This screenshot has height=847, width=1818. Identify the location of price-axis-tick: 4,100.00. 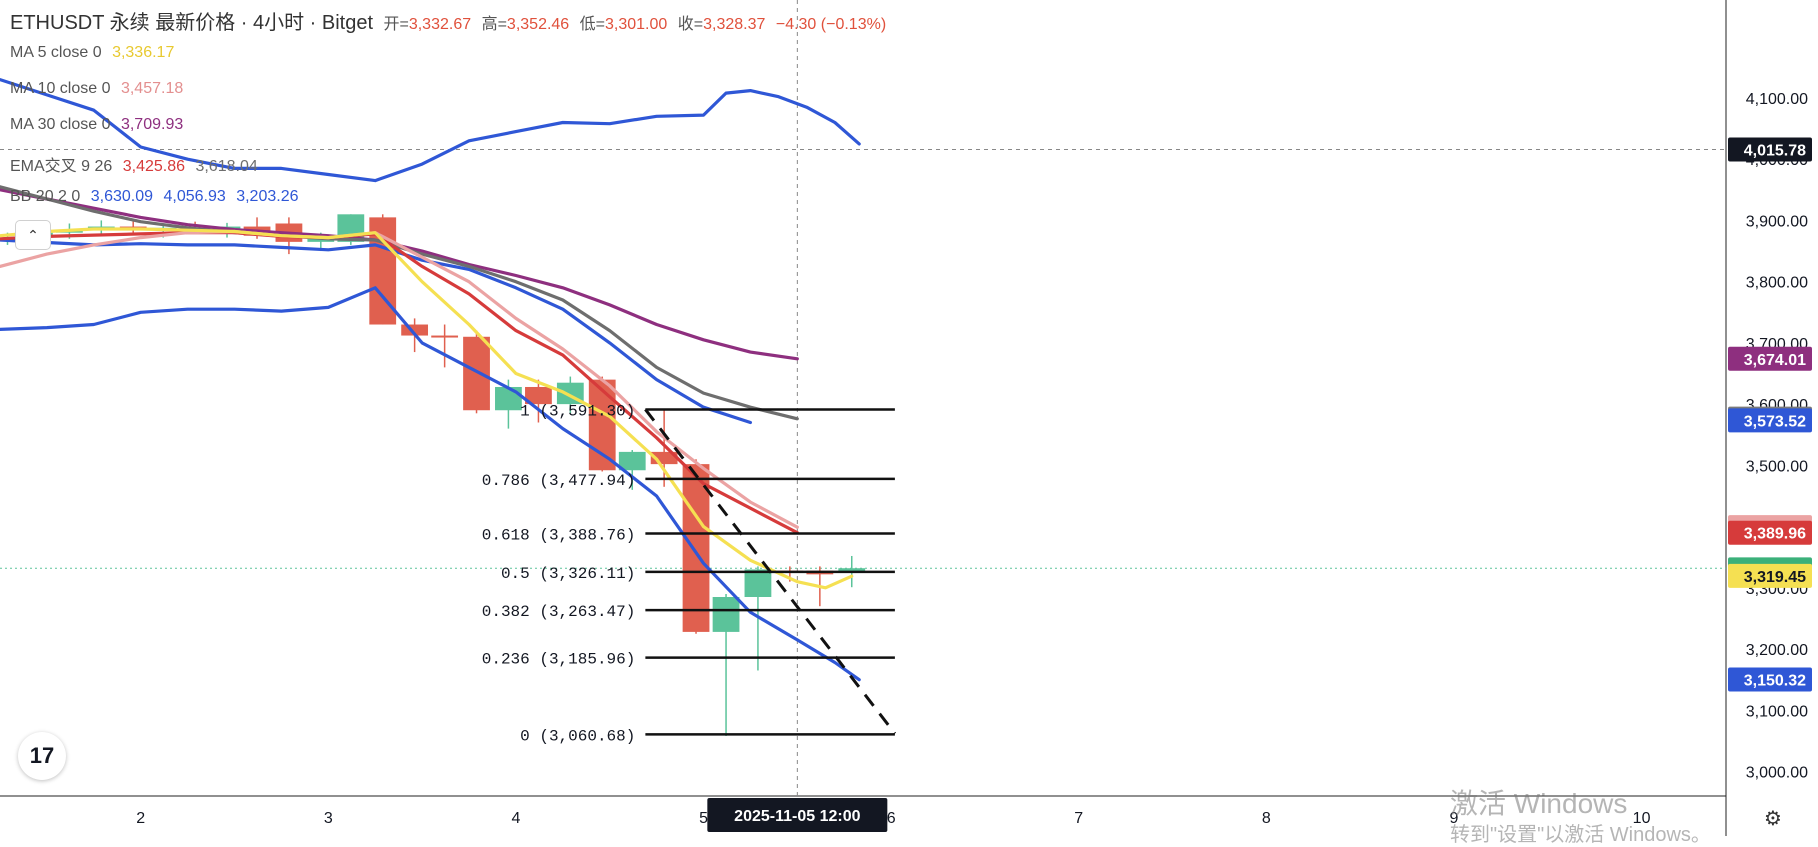
(1777, 99).